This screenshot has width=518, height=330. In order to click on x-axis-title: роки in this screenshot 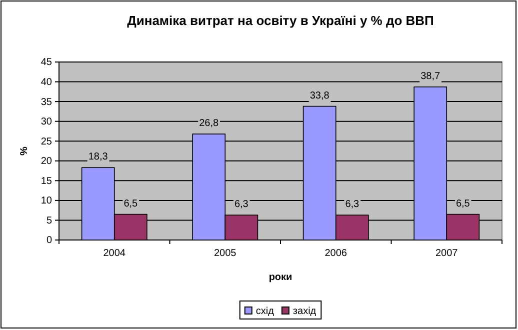, I will do `click(280, 277)`.